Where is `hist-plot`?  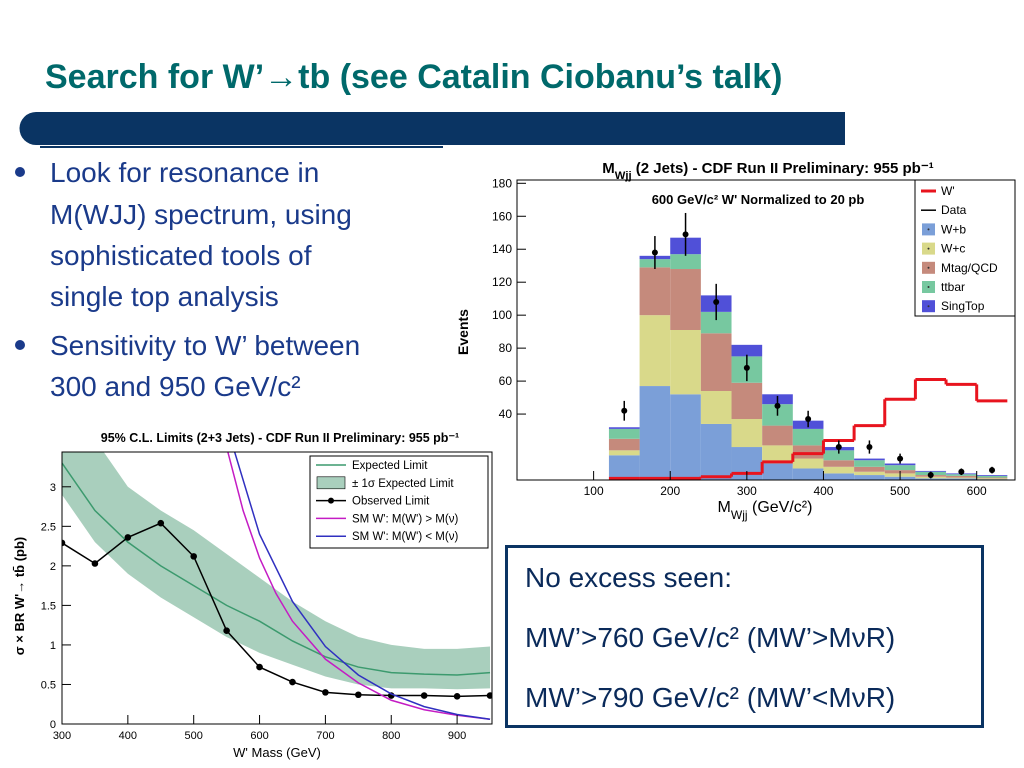 hist-plot is located at coordinates (808, 346).